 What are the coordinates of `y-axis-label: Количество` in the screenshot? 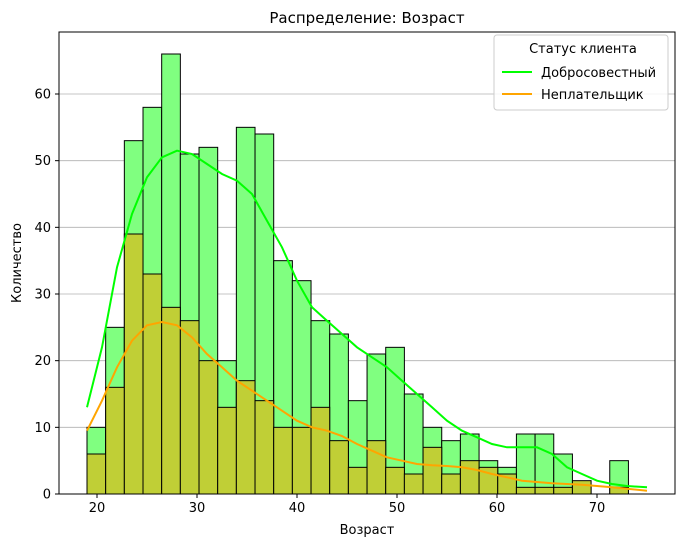 It's located at (17, 263).